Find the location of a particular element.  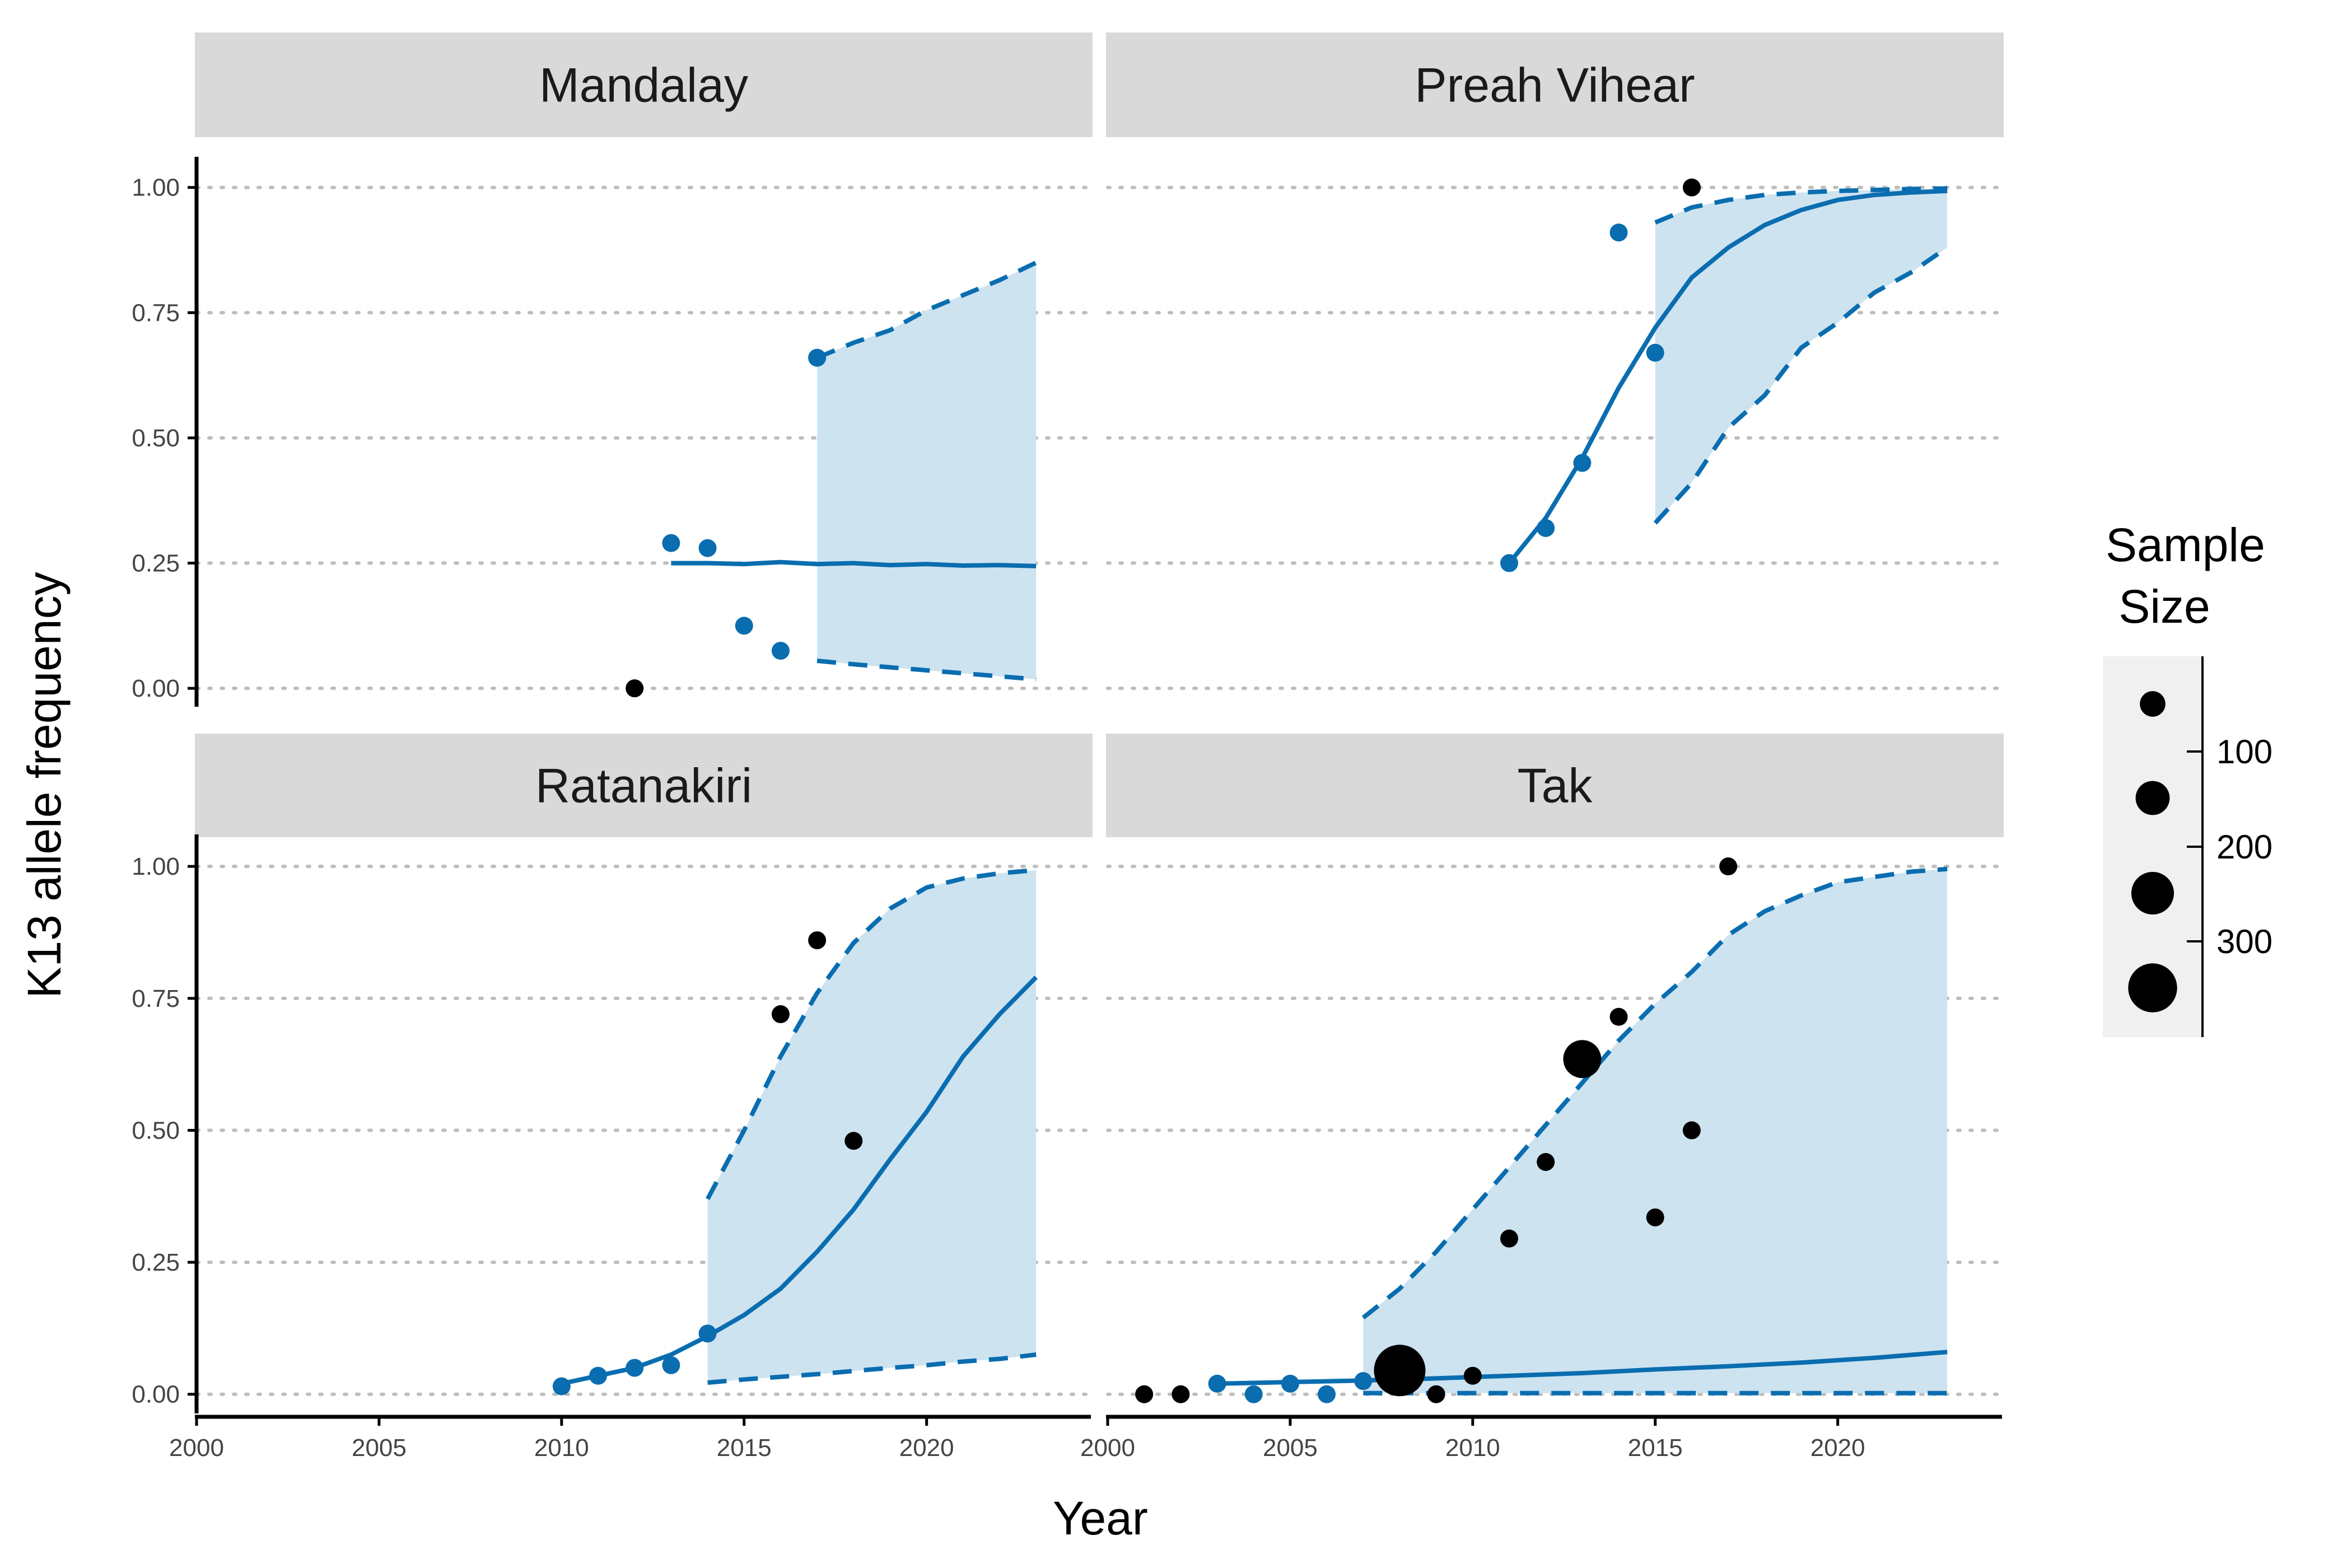

data-point-tak-2014 is located at coordinates (1619, 1017).